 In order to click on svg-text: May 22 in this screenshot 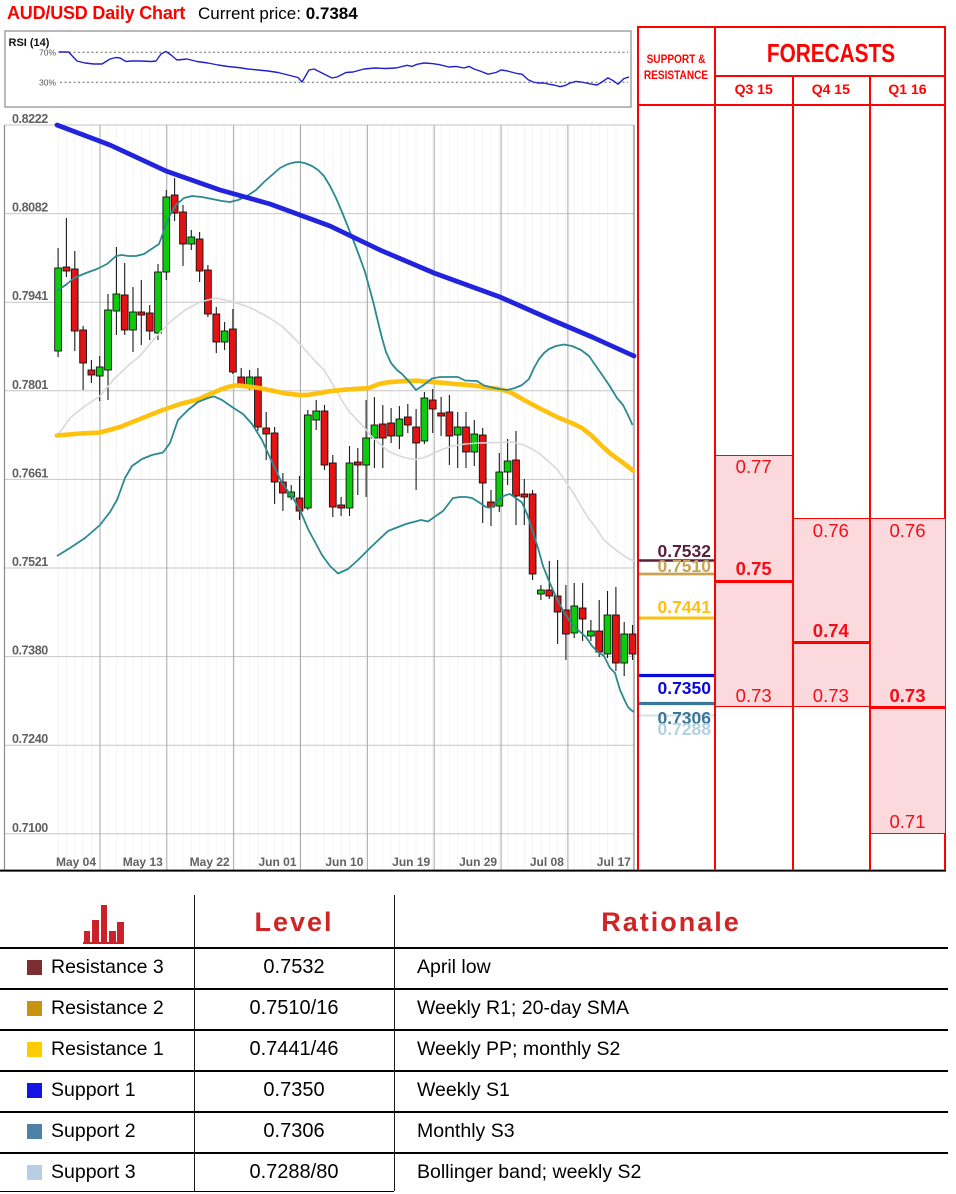, I will do `click(210, 862)`.